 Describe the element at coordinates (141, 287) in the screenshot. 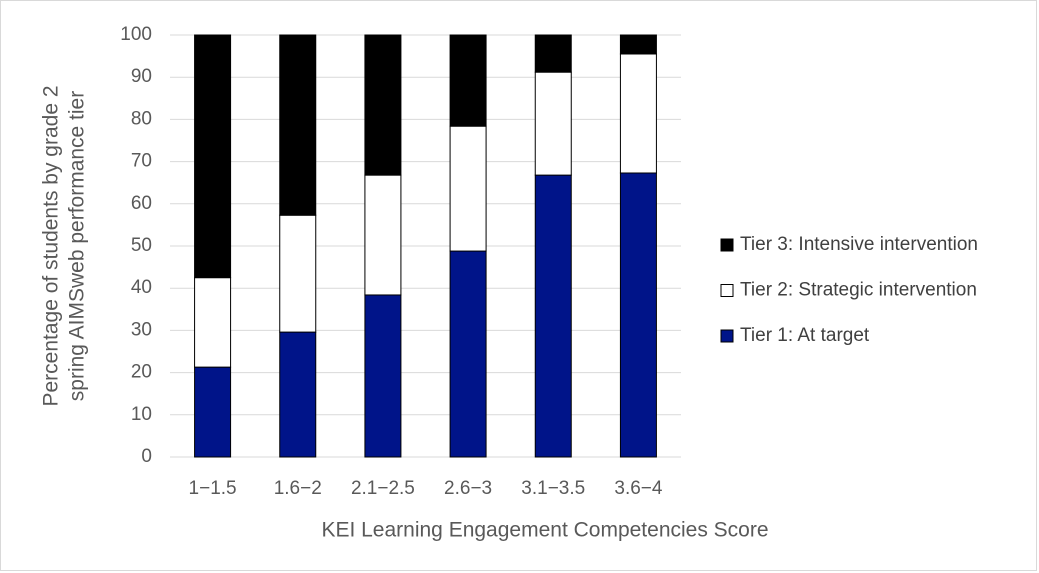

I see `y-tick-label: 40` at that location.